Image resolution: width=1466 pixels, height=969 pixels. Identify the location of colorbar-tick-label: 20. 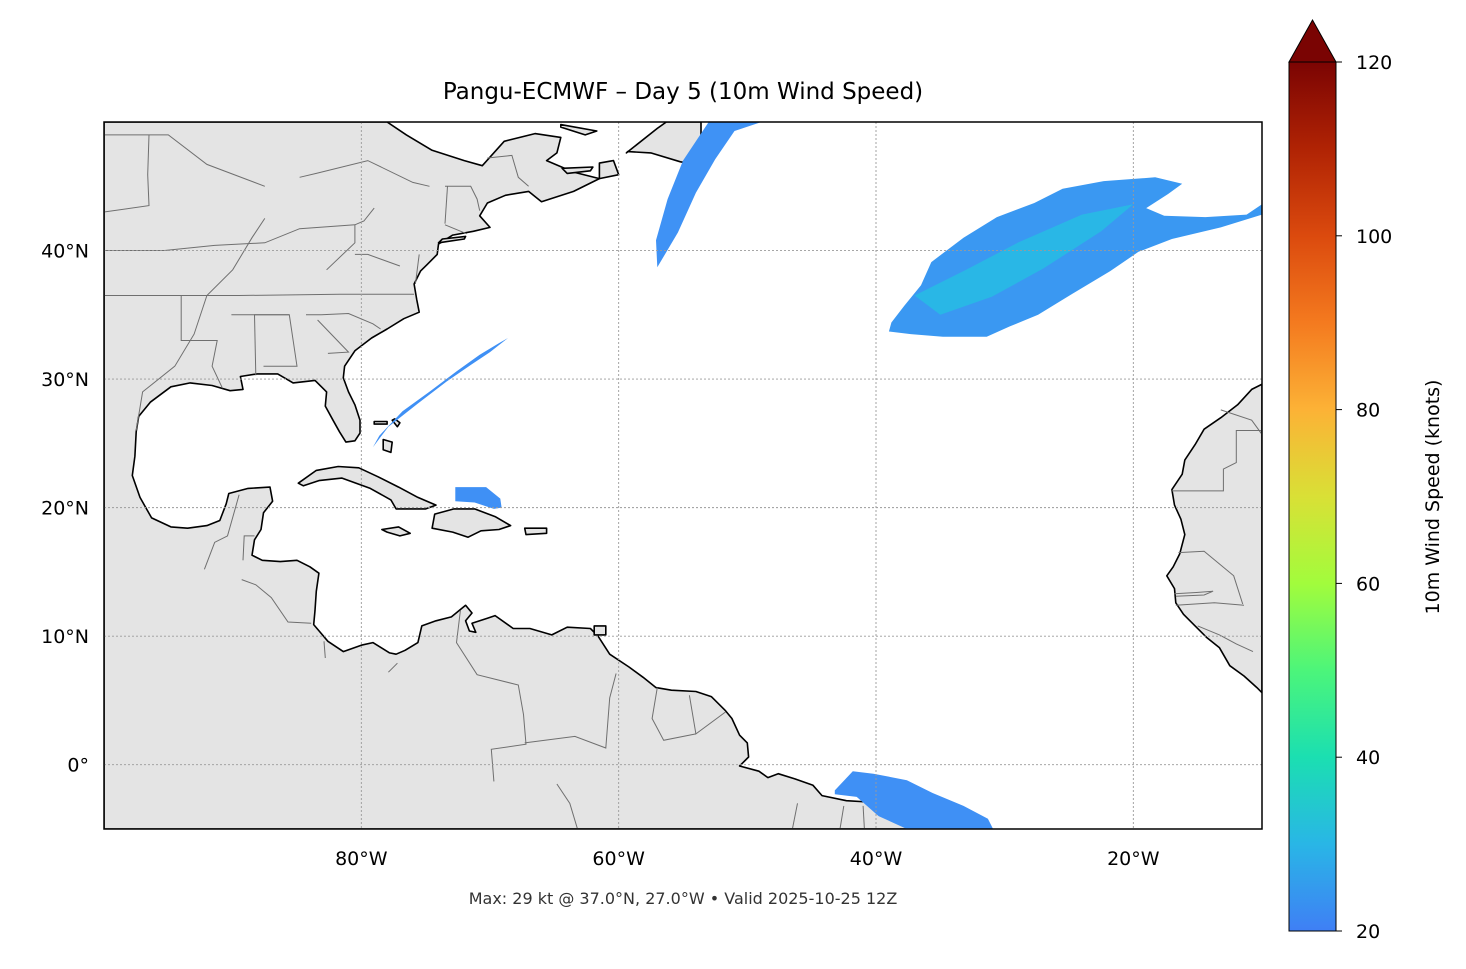
(1368, 932).